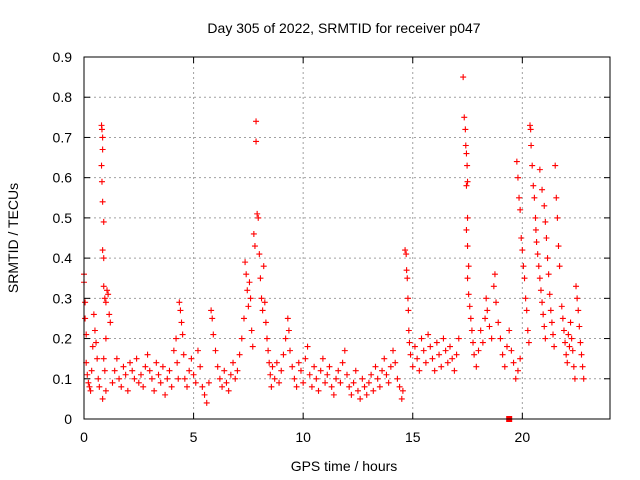  Describe the element at coordinates (63, 57) in the screenshot. I see `y-tick-label: 0.9` at that location.